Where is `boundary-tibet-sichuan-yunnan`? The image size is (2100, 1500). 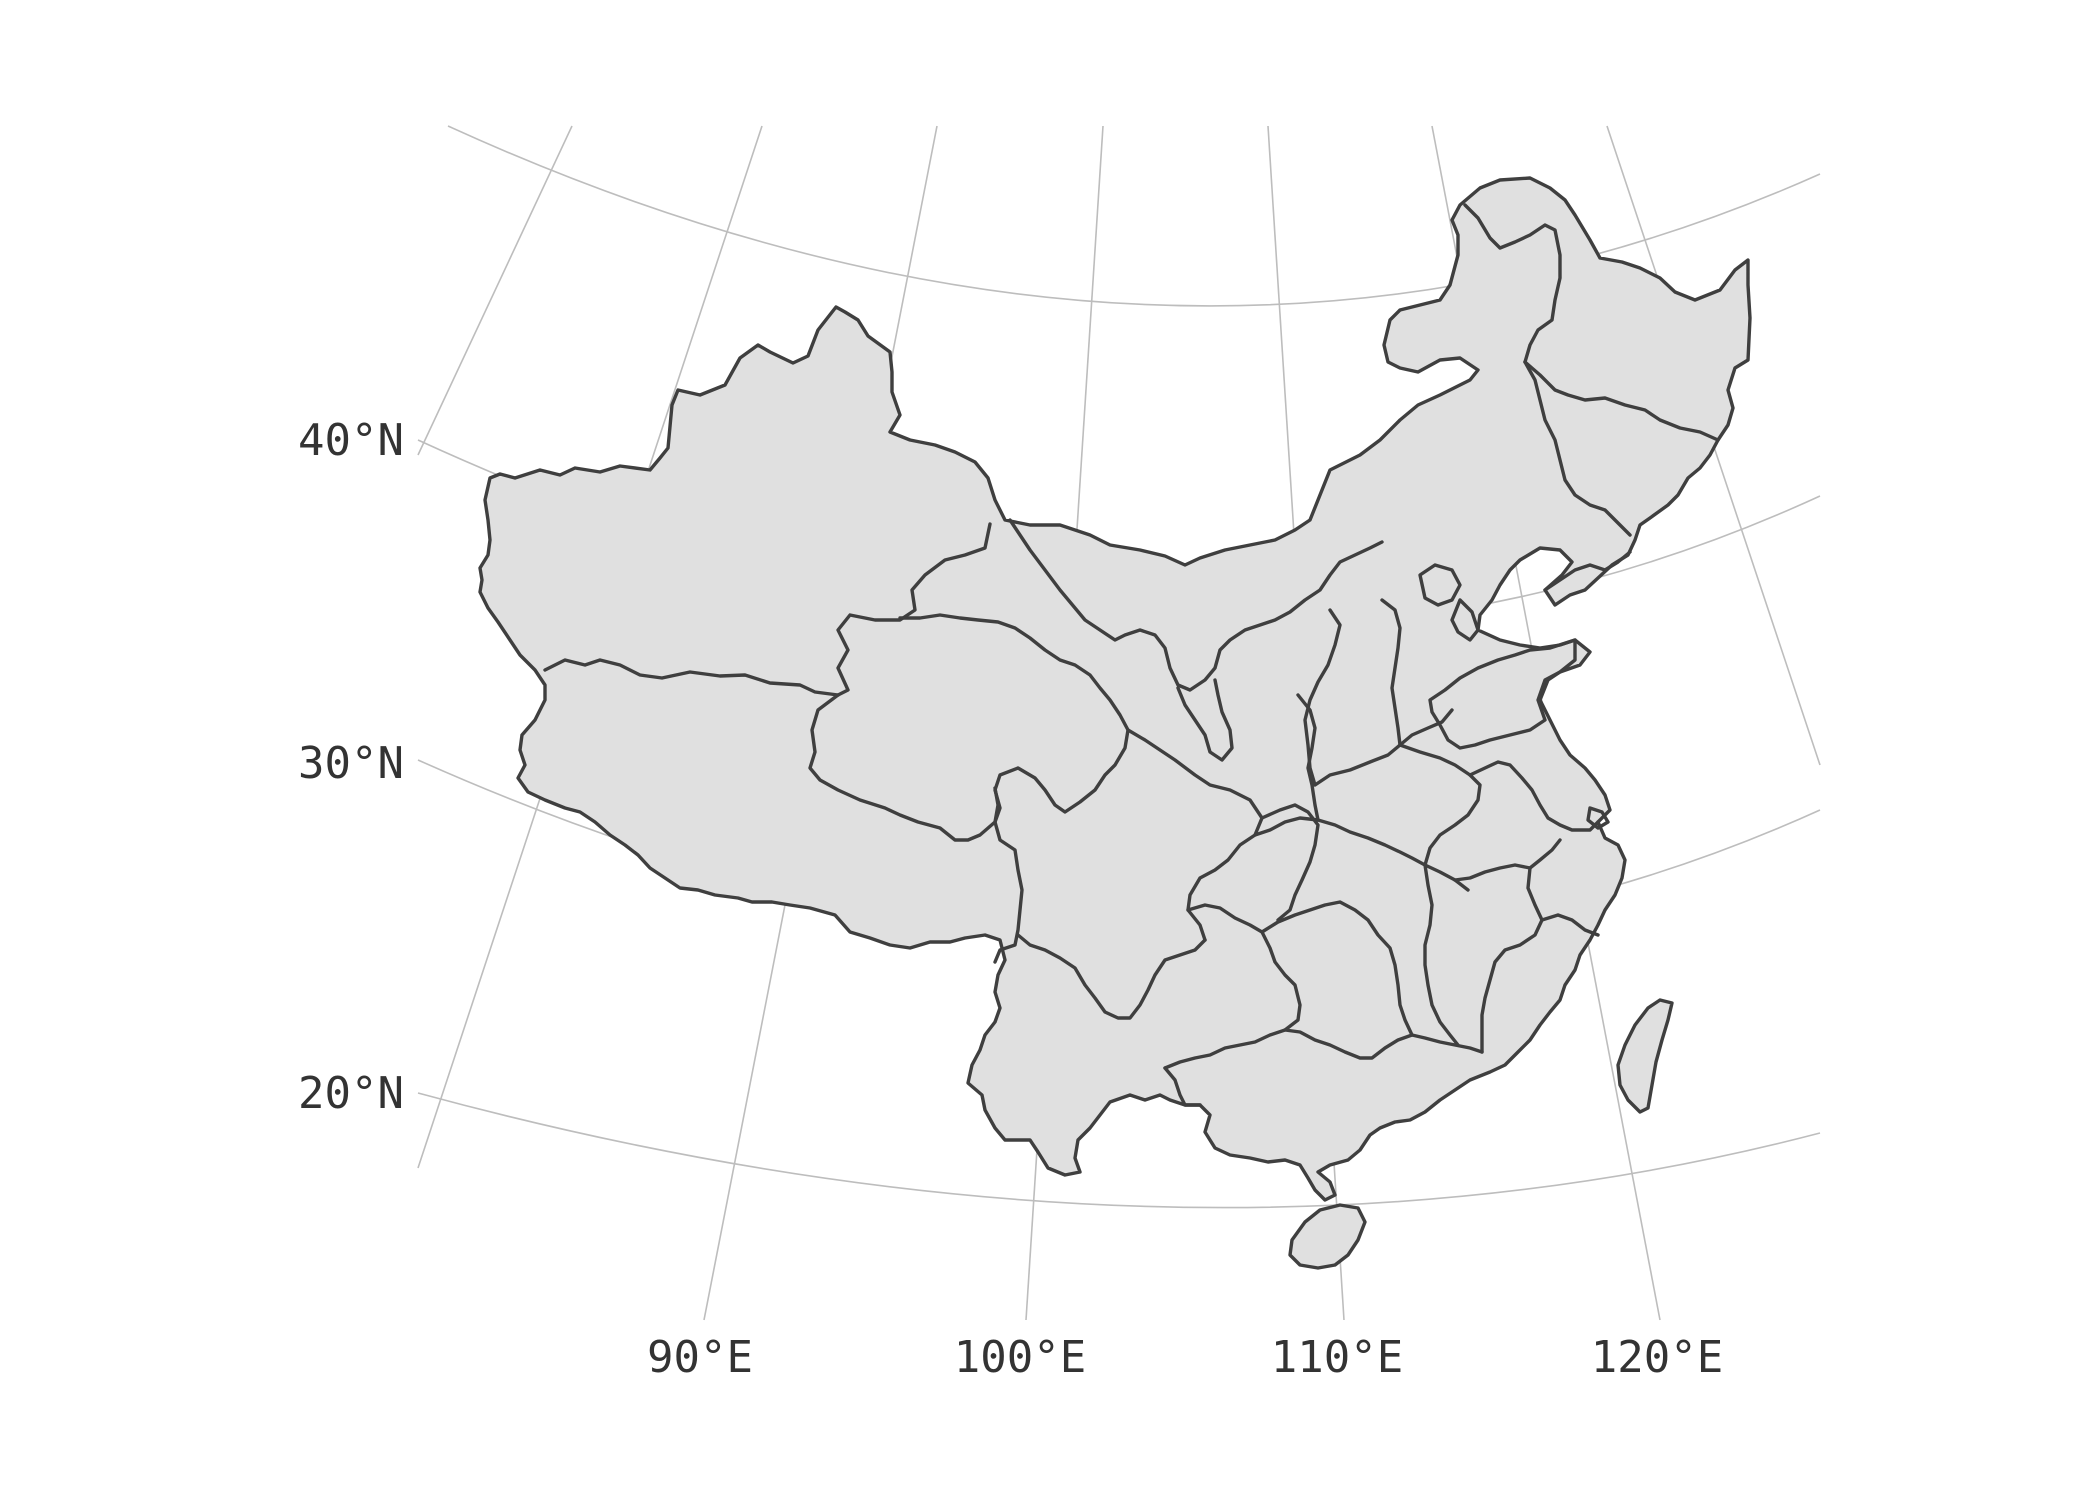 boundary-tibet-sichuan-yunnan is located at coordinates (1008, 875).